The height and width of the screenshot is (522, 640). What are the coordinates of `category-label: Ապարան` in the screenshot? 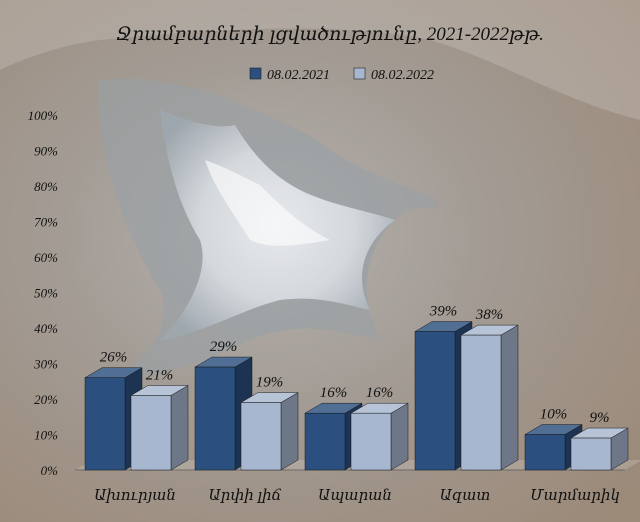 It's located at (355, 496).